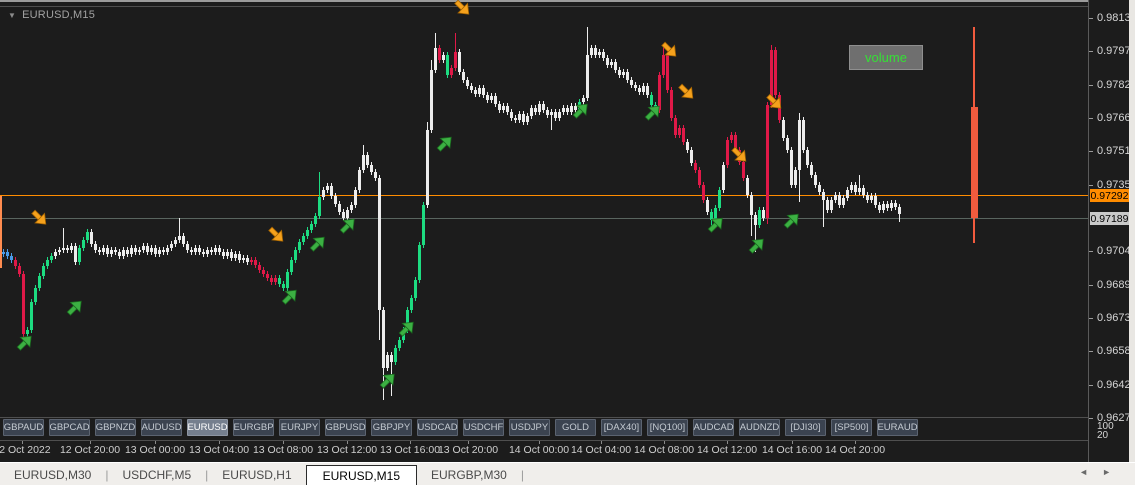 The height and width of the screenshot is (485, 1135). What do you see at coordinates (1091, 472) in the screenshot?
I see `tab-scroll-left-icon: ◄` at bounding box center [1091, 472].